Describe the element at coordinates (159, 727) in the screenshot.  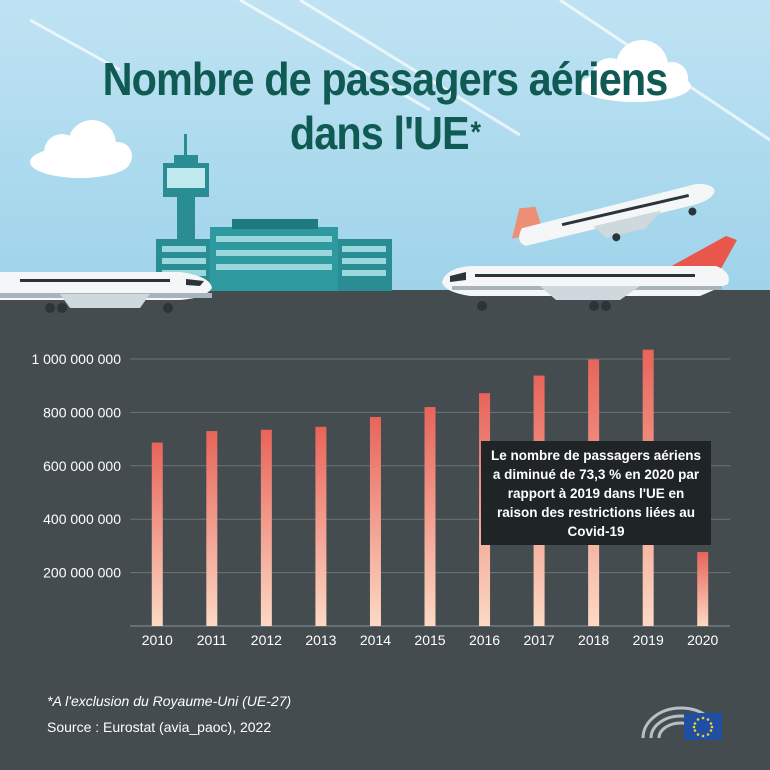
I see `source-note: Source : Eurostat (avia_paoc), 2022` at that location.